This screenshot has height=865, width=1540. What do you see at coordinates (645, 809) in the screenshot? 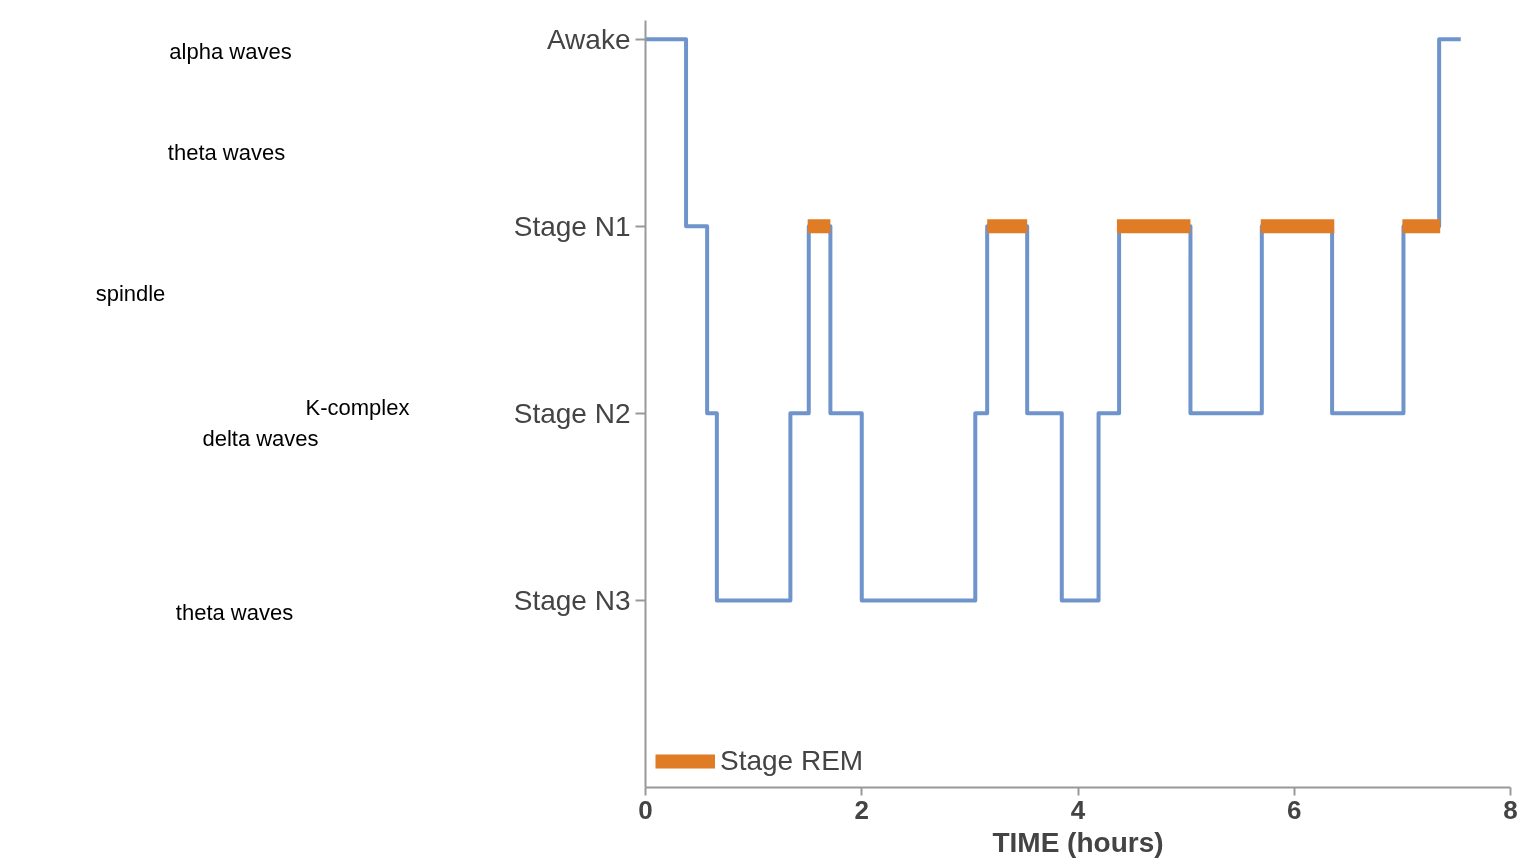
I see `x-tick-label: 0` at bounding box center [645, 809].